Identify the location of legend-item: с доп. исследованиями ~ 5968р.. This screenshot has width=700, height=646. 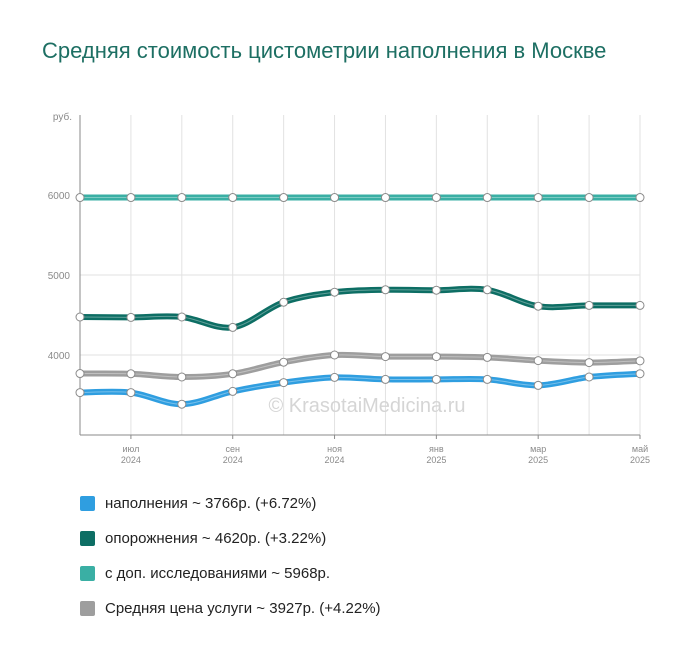
(230, 573).